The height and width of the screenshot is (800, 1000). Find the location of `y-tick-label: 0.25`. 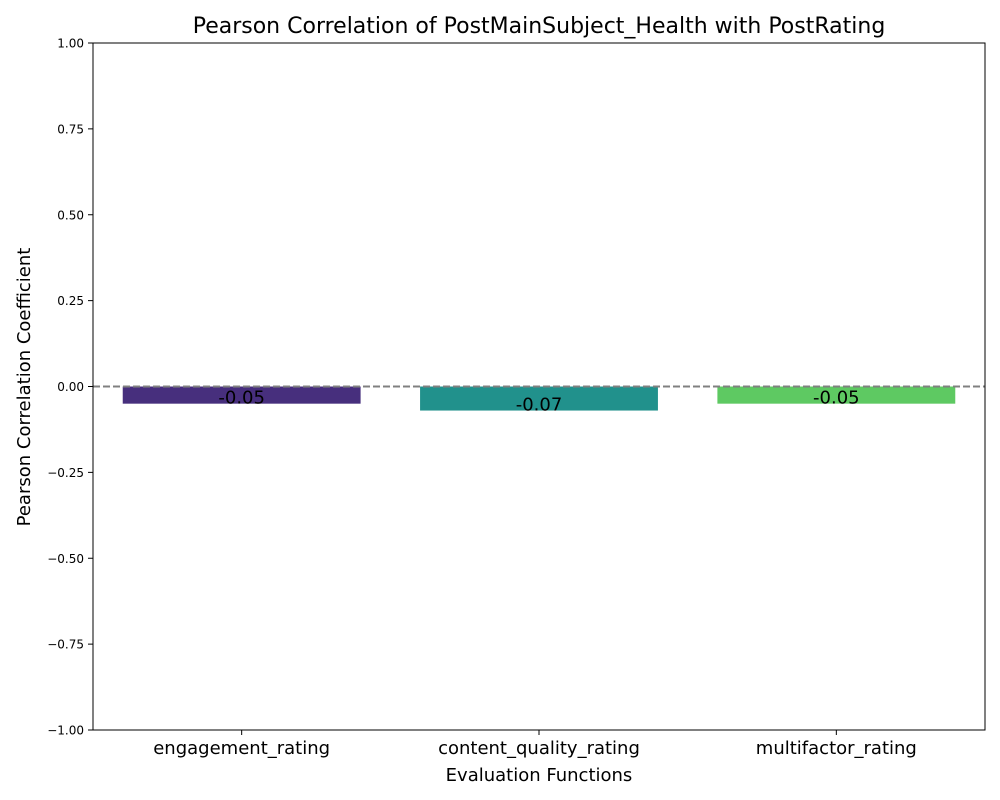

y-tick-label: 0.25 is located at coordinates (70, 301).